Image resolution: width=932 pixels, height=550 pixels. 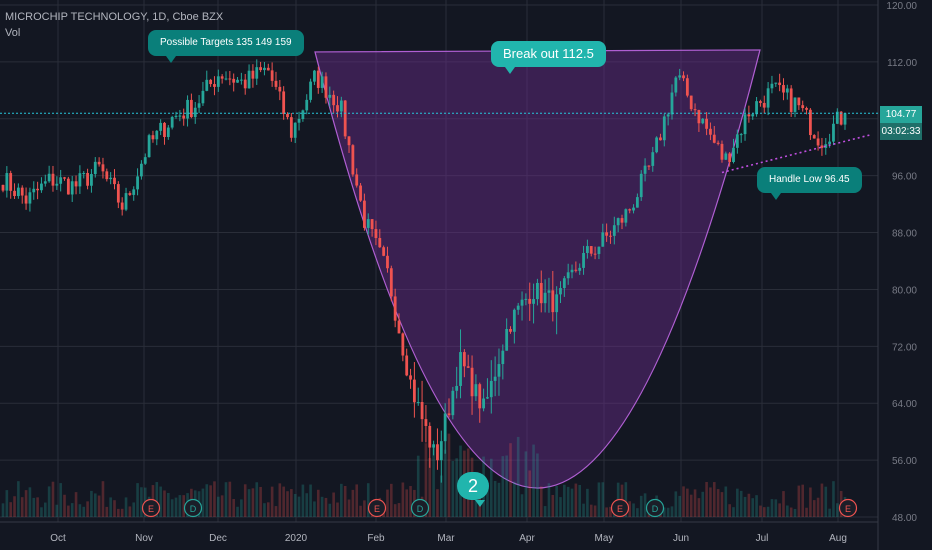 I want to click on price-tick-label: 96.00, so click(x=904, y=177).